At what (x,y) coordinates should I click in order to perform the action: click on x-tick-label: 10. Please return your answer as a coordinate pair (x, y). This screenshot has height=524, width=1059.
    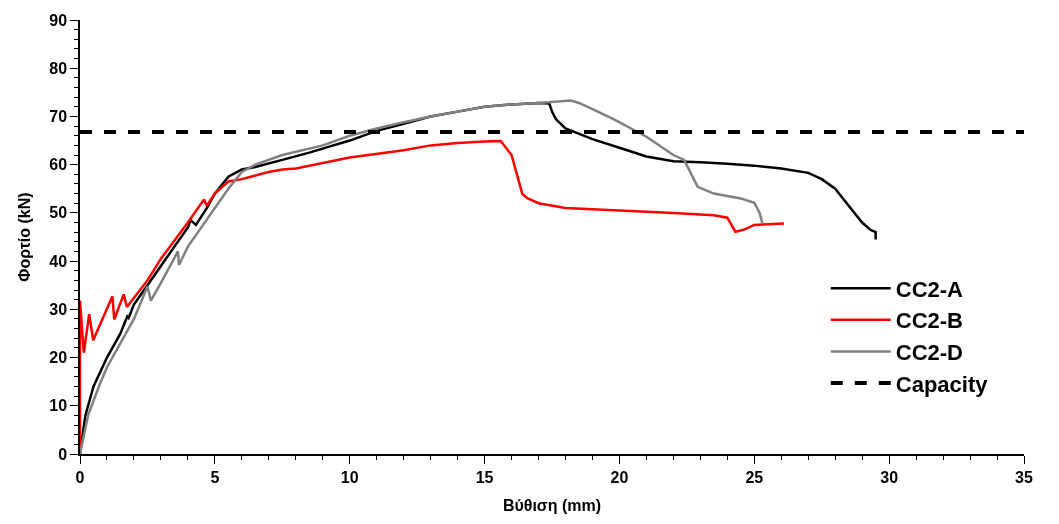
    Looking at the image, I should click on (349, 477).